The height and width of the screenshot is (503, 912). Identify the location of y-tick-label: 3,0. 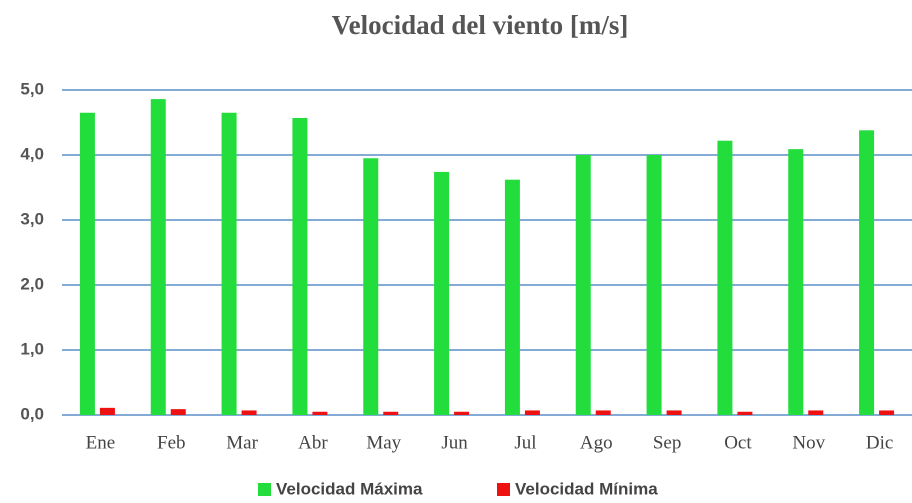
(32, 218).